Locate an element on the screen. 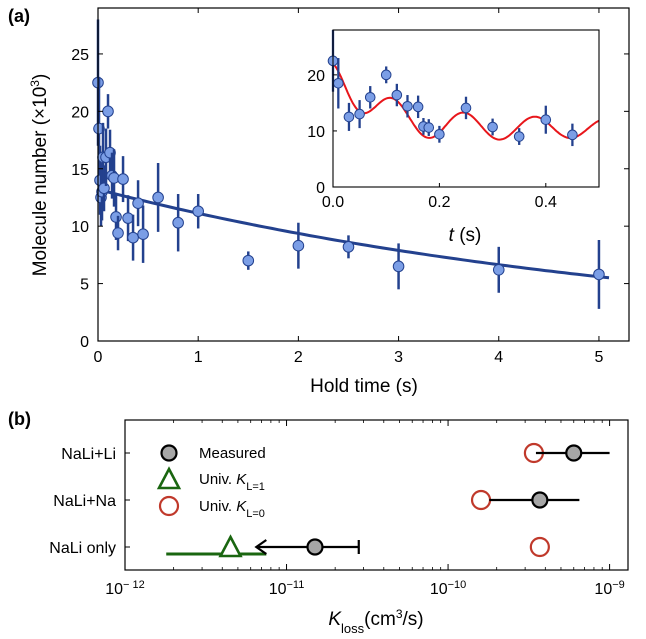 The image size is (646, 639). x-tick-label: 10−11 is located at coordinates (287, 588).